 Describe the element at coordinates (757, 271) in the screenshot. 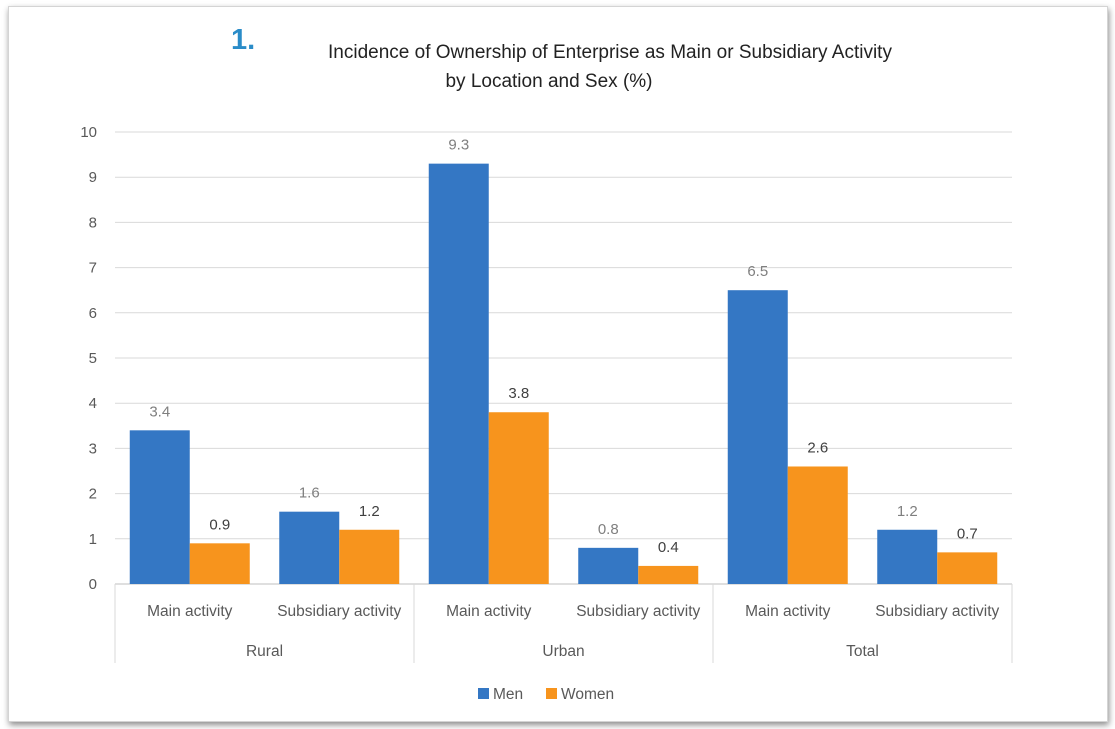

I see `data-label: 6.5` at that location.